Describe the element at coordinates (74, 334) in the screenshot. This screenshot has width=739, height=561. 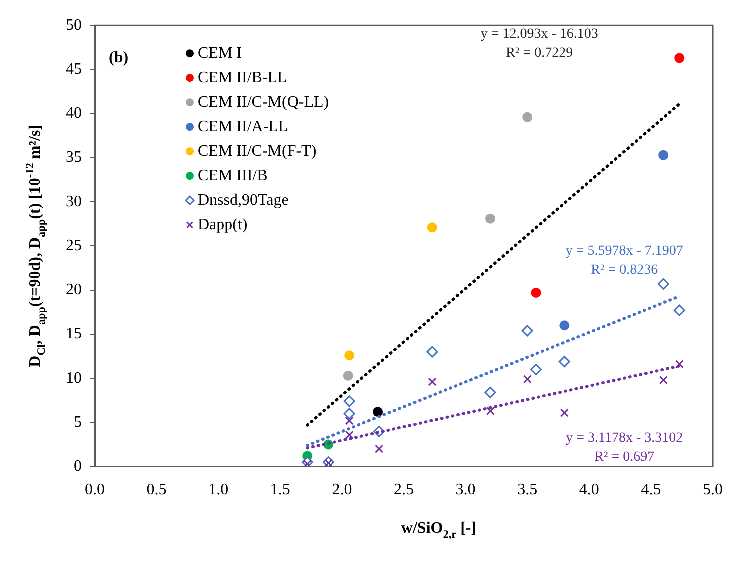
I see `y-tick-label: 15` at that location.